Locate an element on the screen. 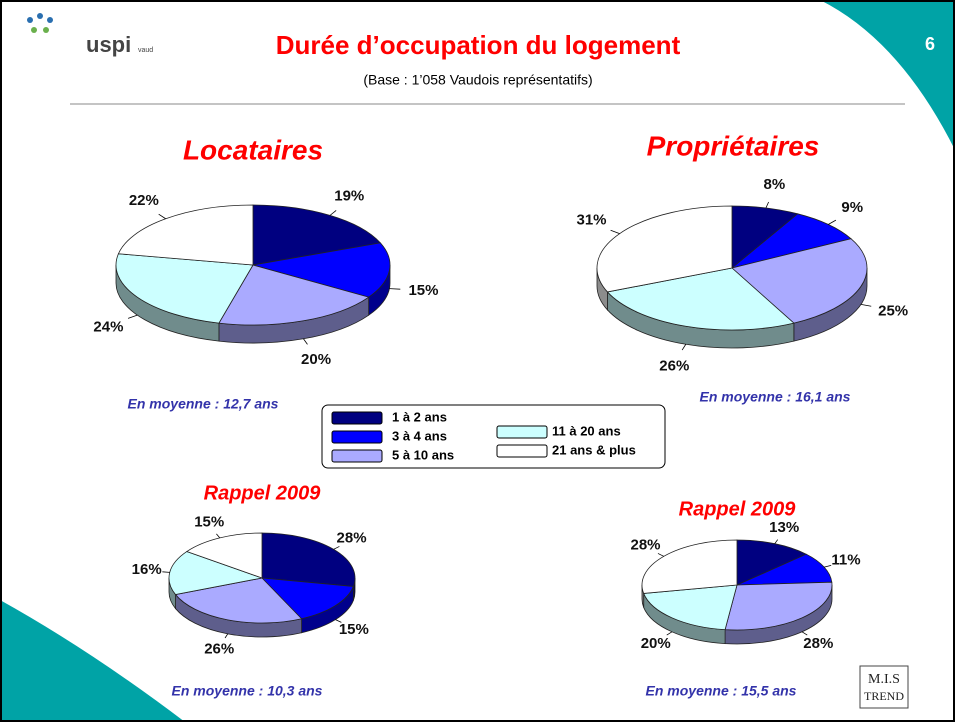 The height and width of the screenshot is (722, 955). data-label: 16% is located at coordinates (147, 569).